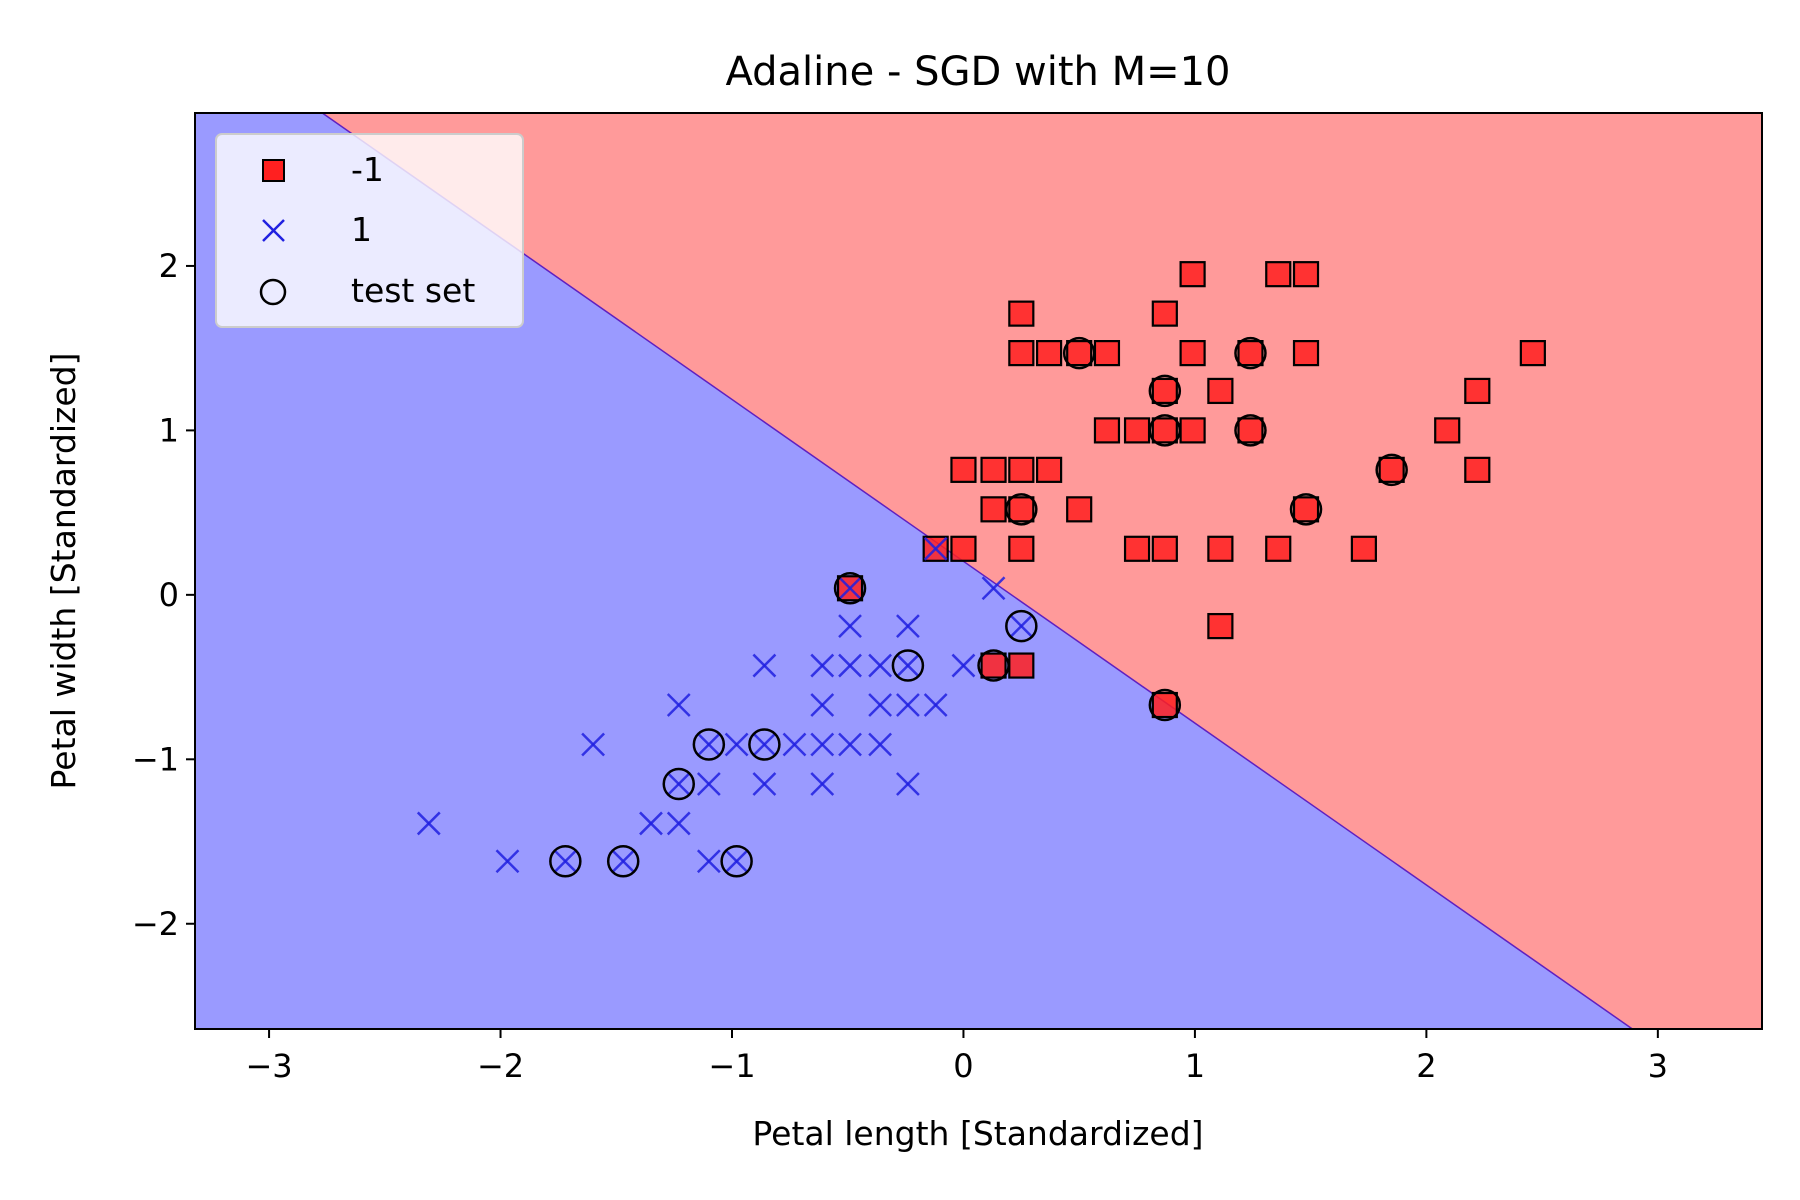  What do you see at coordinates (1195, 1066) in the screenshot?
I see `x-tick-label: 1` at bounding box center [1195, 1066].